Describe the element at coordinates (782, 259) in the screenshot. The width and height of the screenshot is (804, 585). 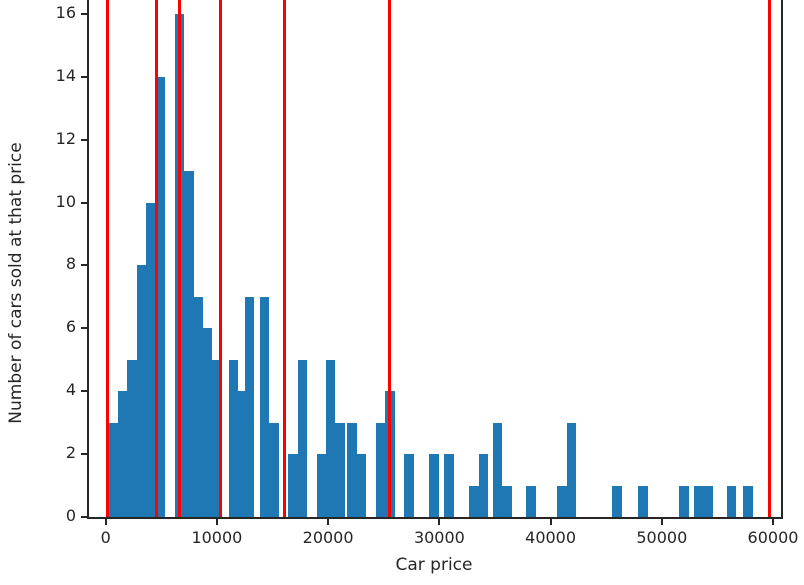
I see `right-spine` at that location.